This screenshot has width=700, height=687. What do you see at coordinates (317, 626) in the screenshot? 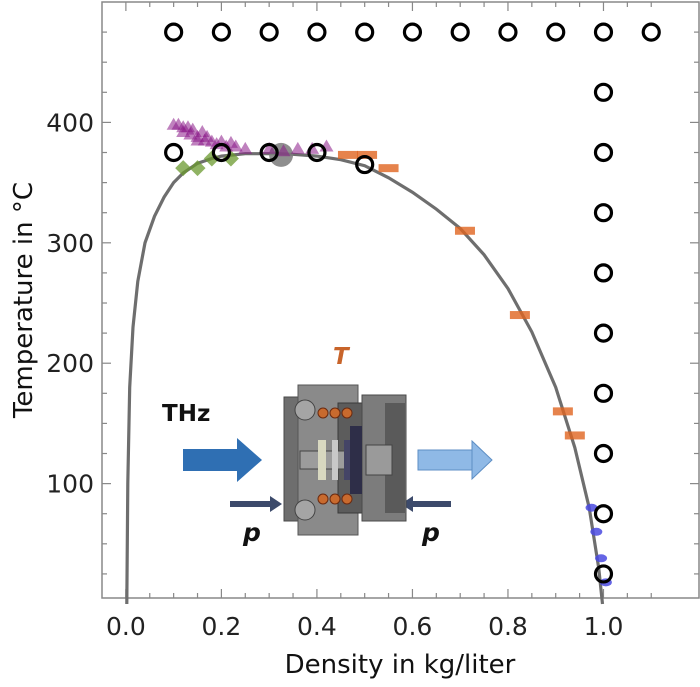
I see `x-tick-label: 0.4` at bounding box center [317, 626].